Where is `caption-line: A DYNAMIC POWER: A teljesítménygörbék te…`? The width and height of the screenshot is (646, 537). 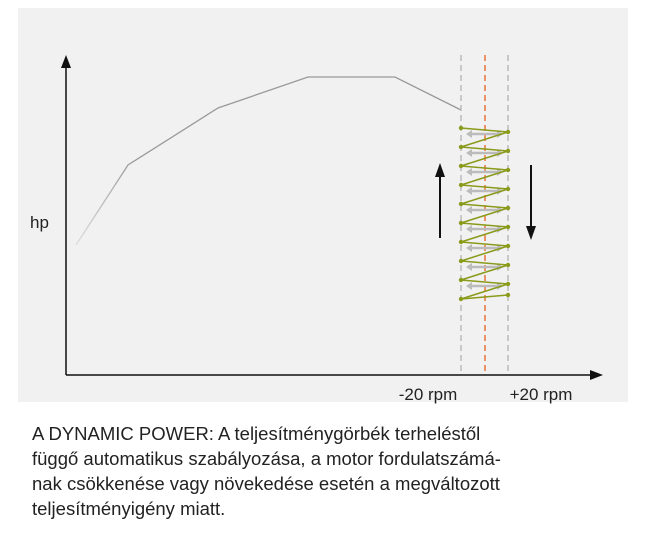
caption-line: A DYNAMIC POWER: A teljesítménygörbék te… is located at coordinates (256, 433).